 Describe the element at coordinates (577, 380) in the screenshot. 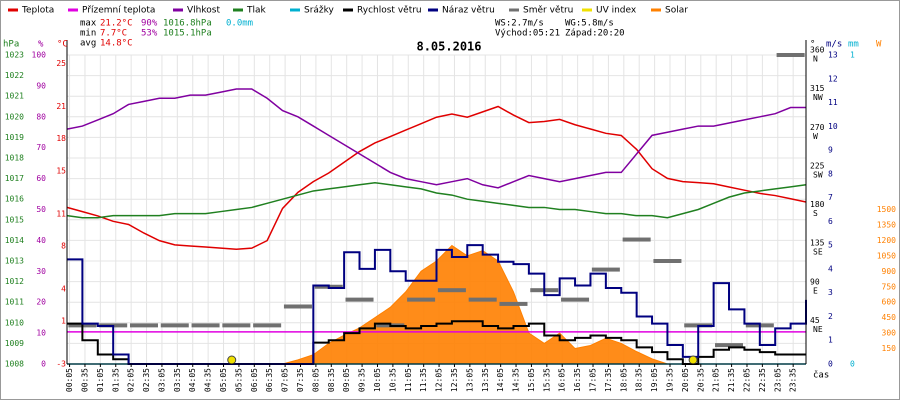

I see `x-tick-label: 16:35` at that location.